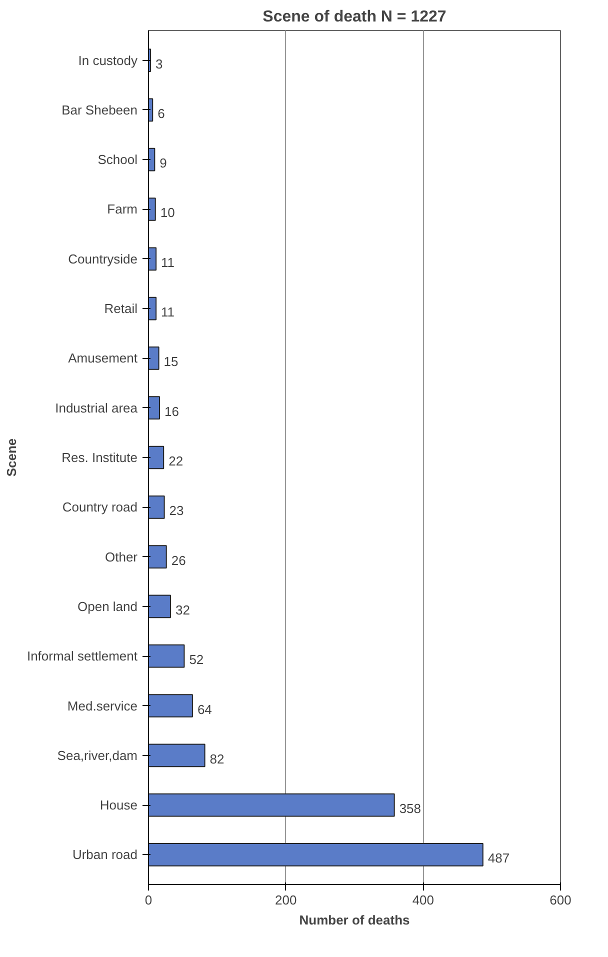 The width and height of the screenshot is (608, 957). I want to click on chart-title: Scene of death N = 1227, so click(354, 17).